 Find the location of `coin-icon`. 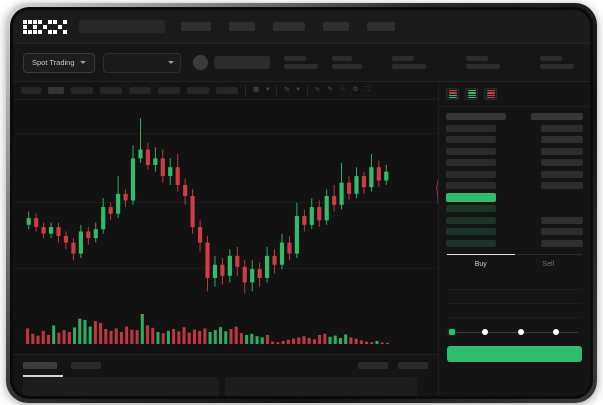

coin-icon is located at coordinates (200, 62).